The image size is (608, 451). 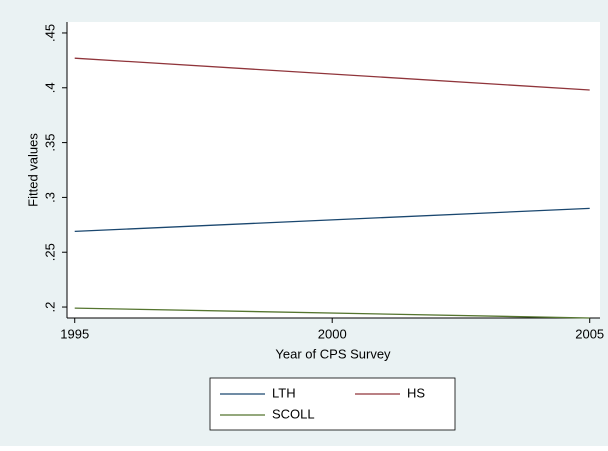 What do you see at coordinates (589, 333) in the screenshot?
I see `x-tick-label: 2005` at bounding box center [589, 333].